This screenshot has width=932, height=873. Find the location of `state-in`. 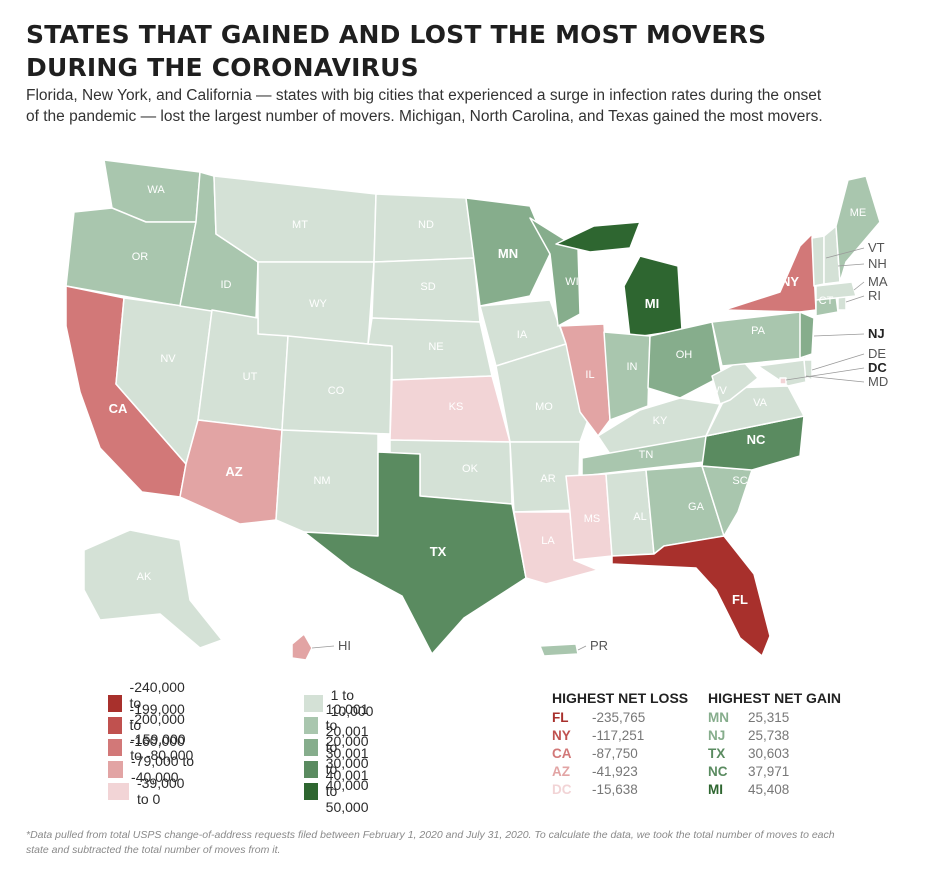

state-in is located at coordinates (627, 376).